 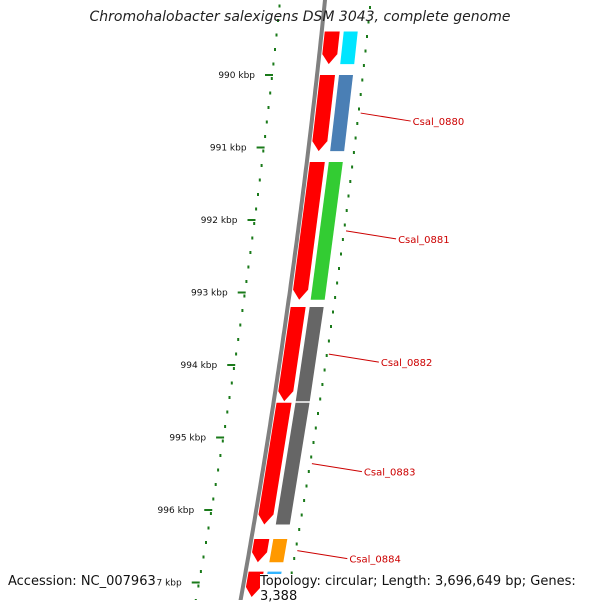 I want to click on gene-label: Csal_0883, so click(x=390, y=473).